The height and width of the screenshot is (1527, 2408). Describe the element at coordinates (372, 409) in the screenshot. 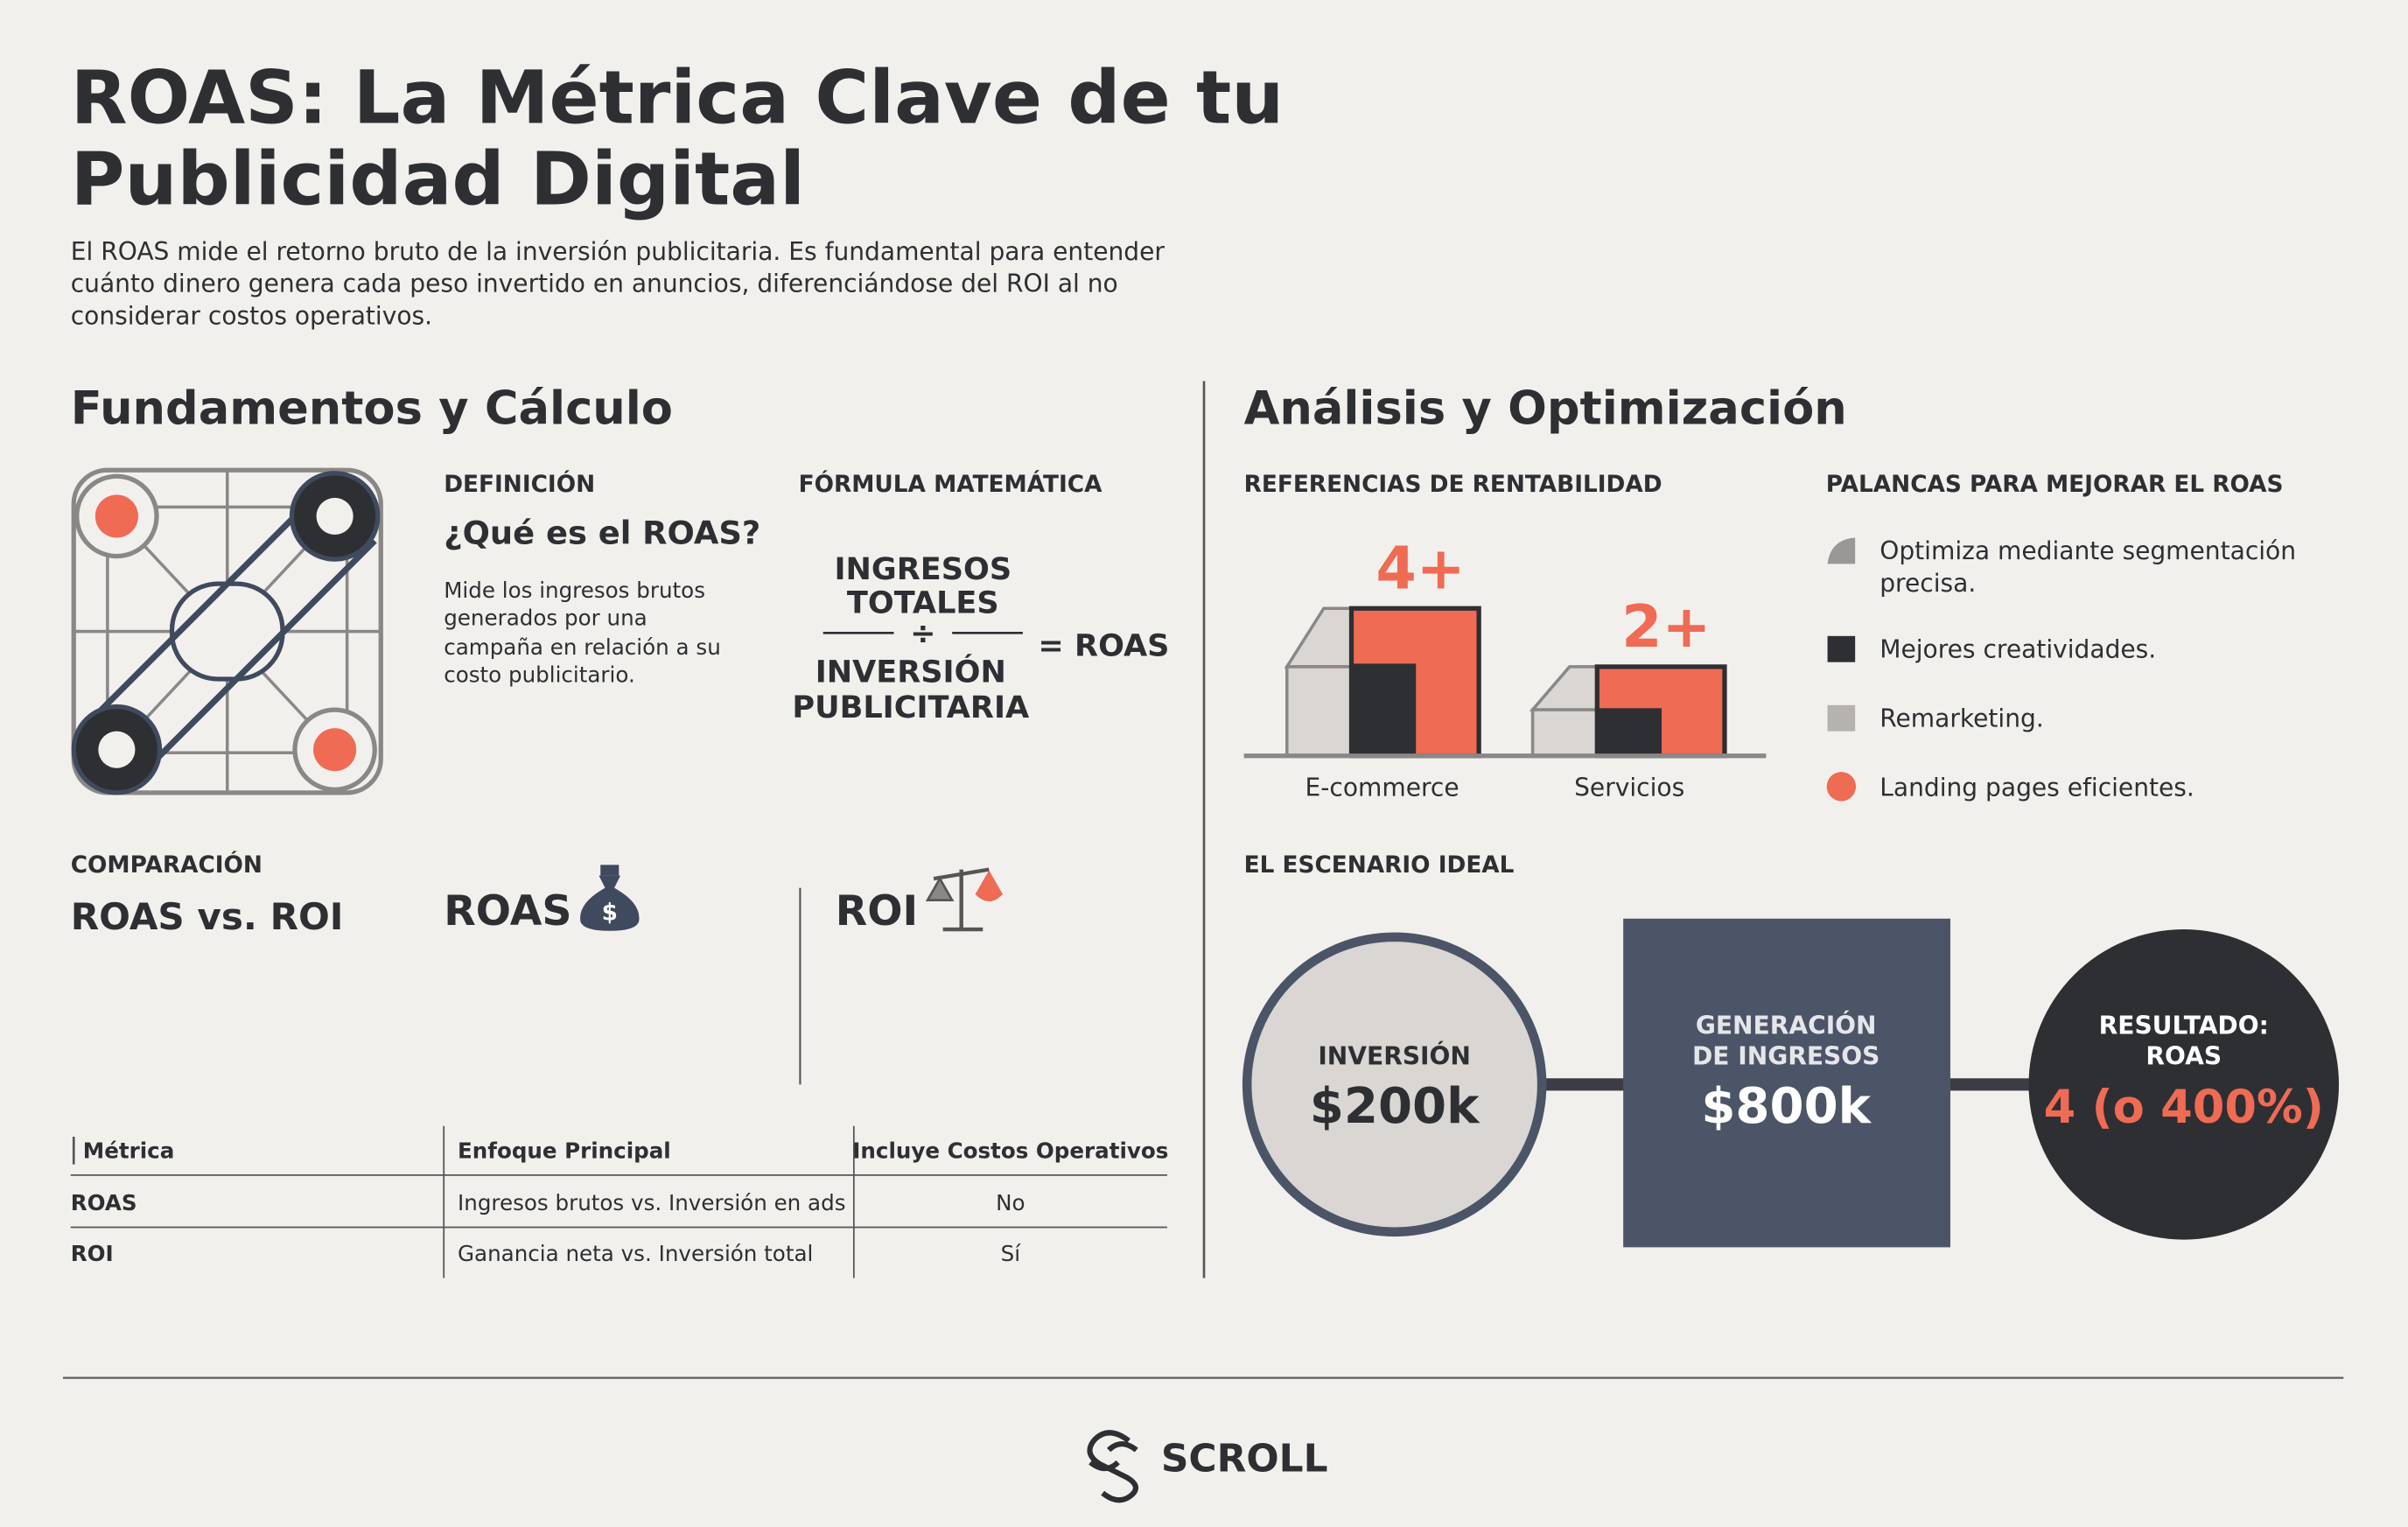

I see `section-heading: Fundamentos y Cálculo` at that location.